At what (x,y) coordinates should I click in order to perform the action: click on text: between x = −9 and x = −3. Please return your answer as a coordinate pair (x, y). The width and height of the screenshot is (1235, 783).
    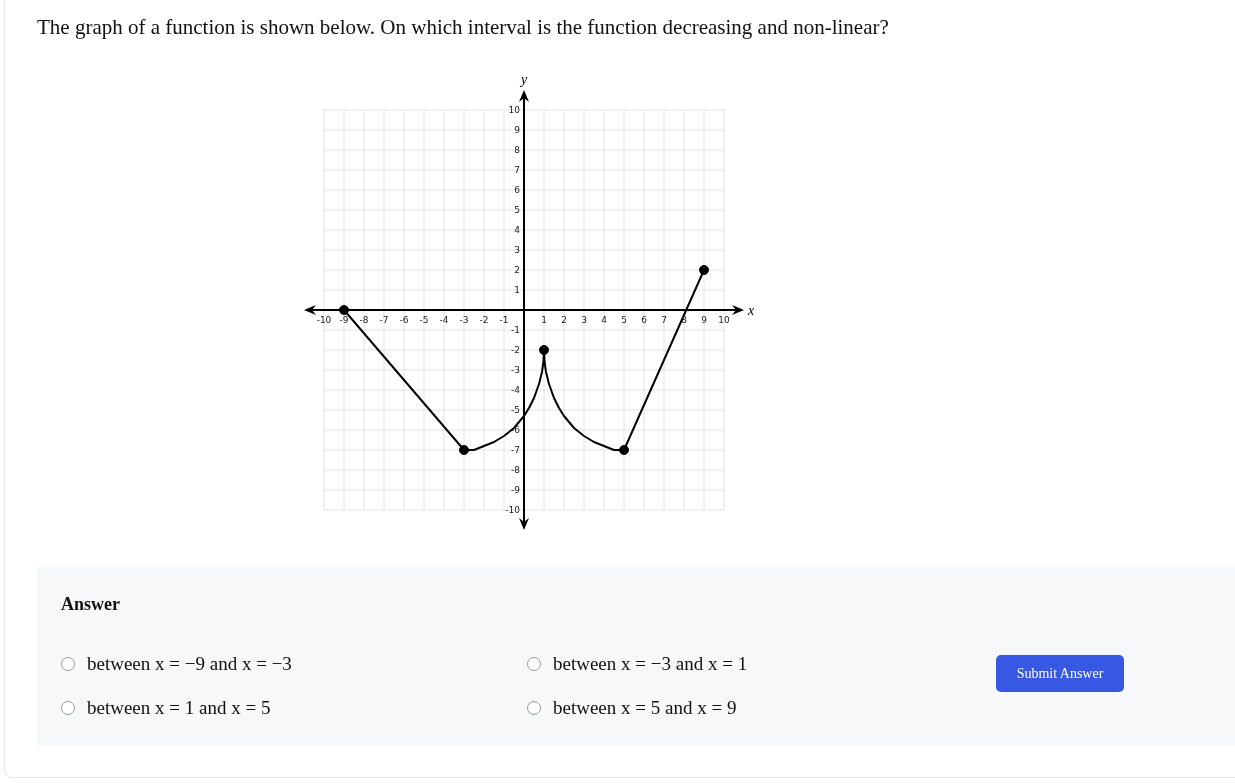
    Looking at the image, I should click on (189, 664).